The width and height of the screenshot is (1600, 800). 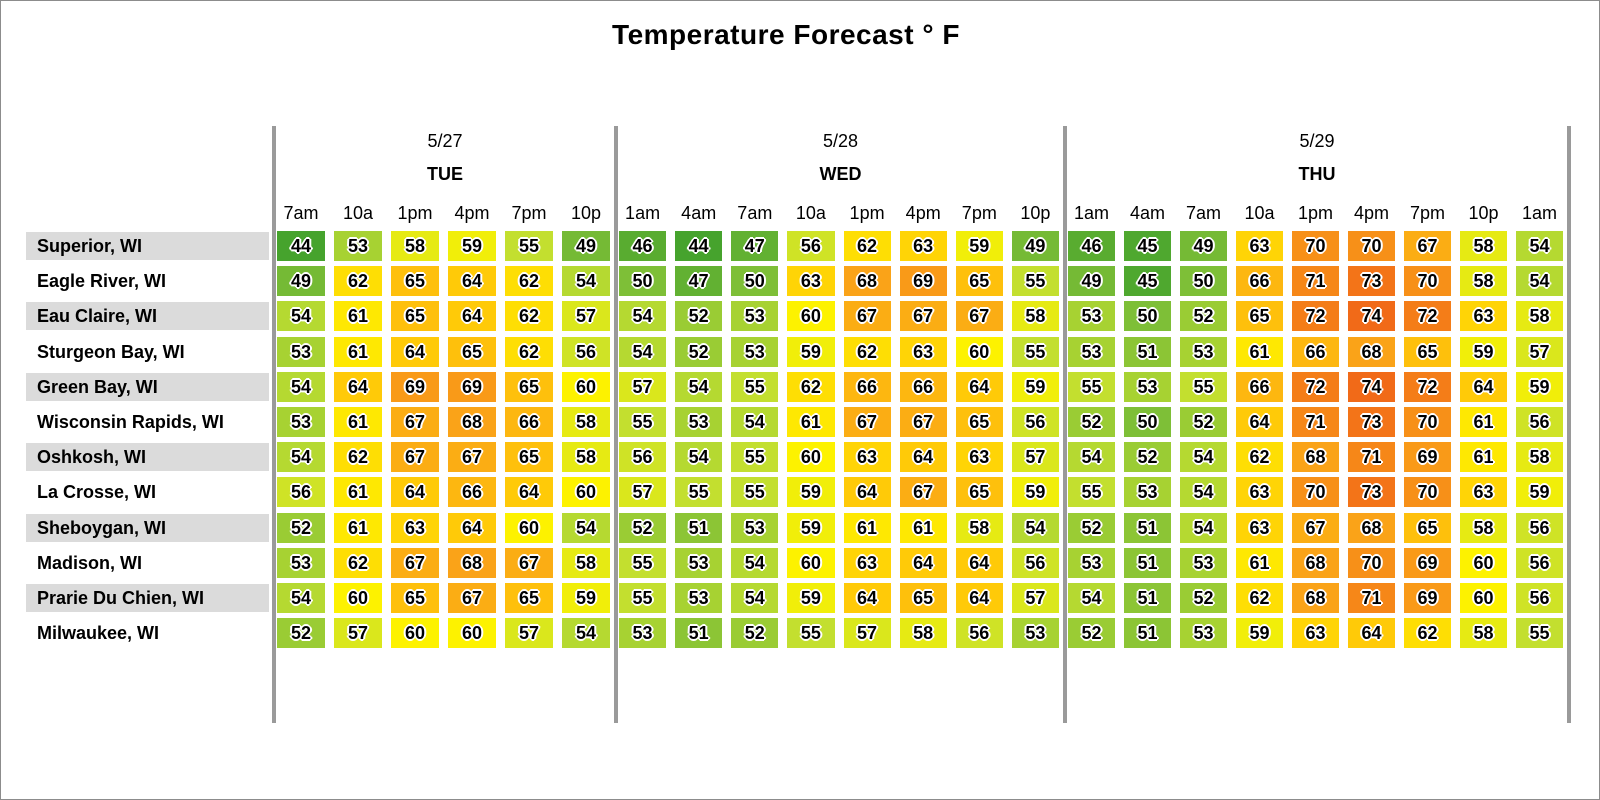 What do you see at coordinates (1035, 246) in the screenshot?
I see `temp-cell: 49` at bounding box center [1035, 246].